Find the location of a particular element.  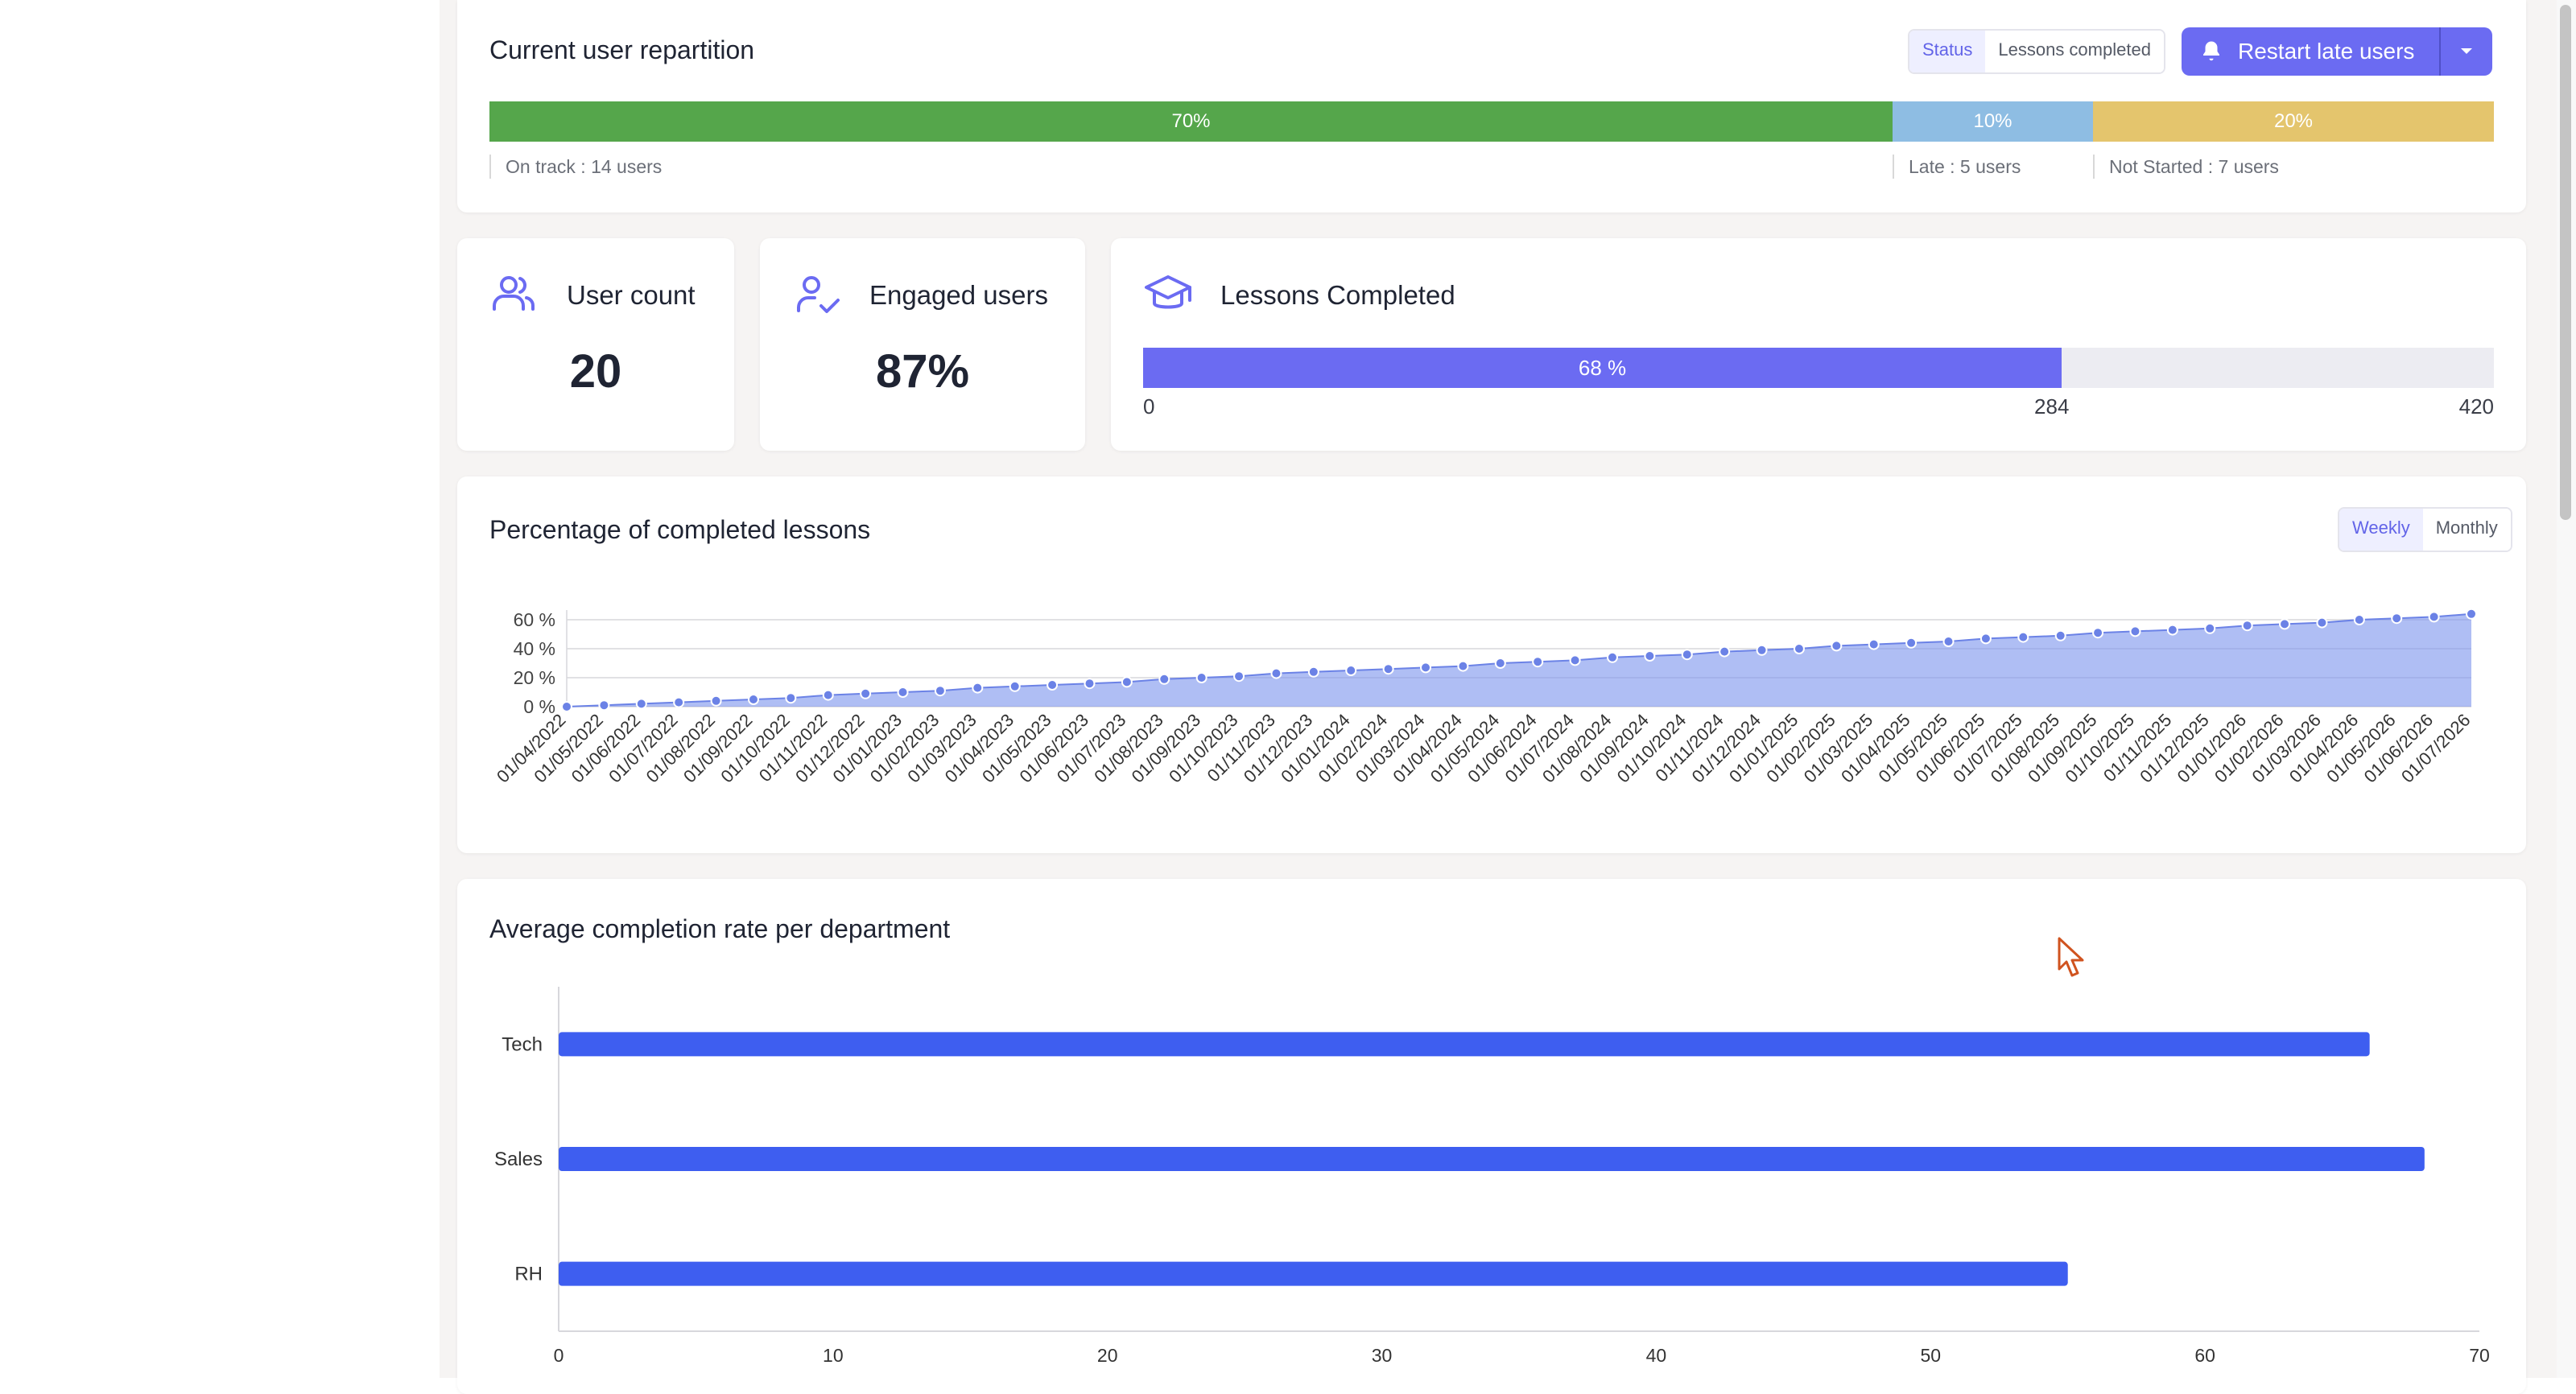

category-label: RH is located at coordinates (528, 1274).